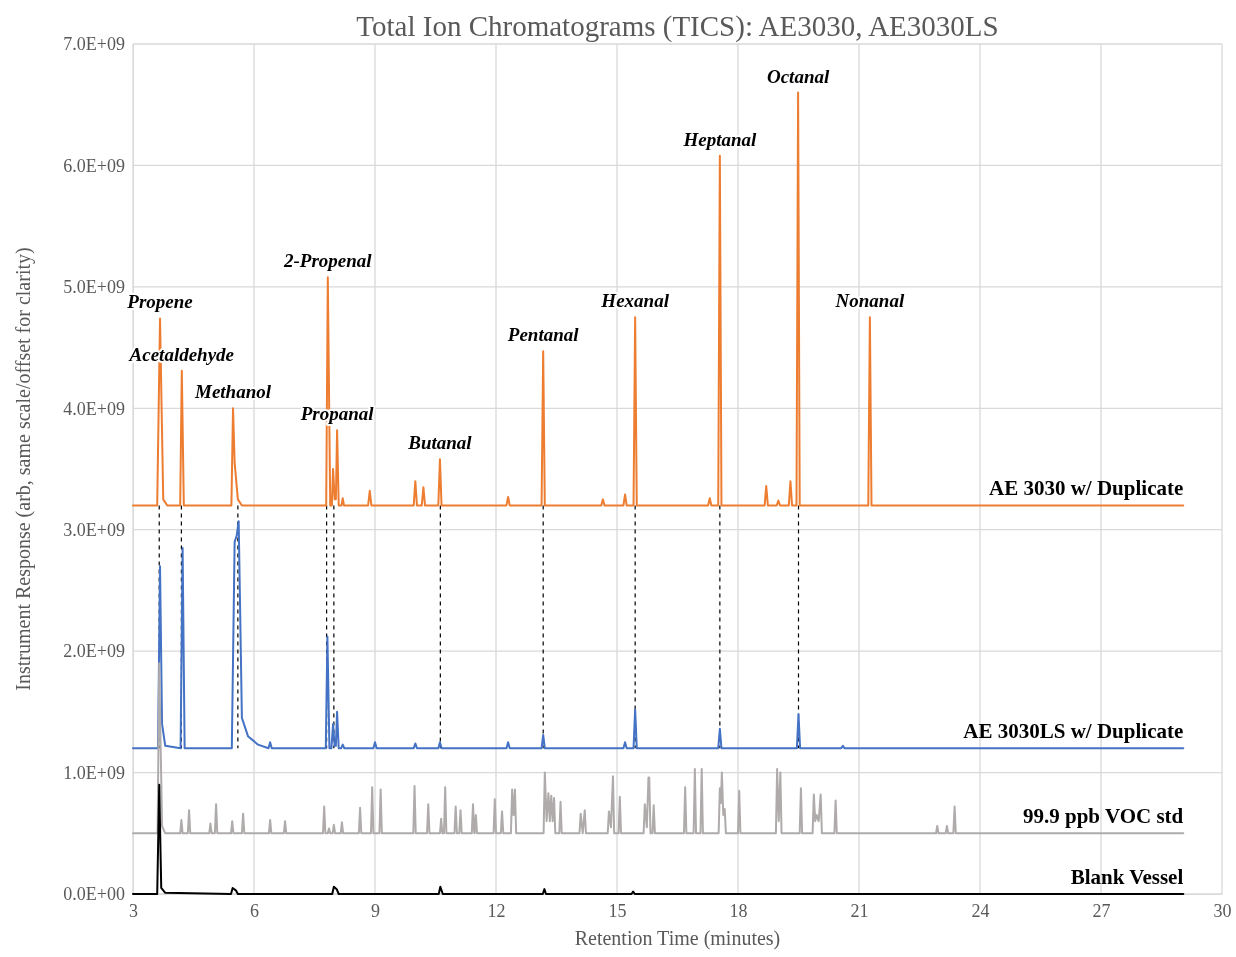 This screenshot has width=1236, height=957. Describe the element at coordinates (254, 910) in the screenshot. I see `x-tick-label: 6` at that location.